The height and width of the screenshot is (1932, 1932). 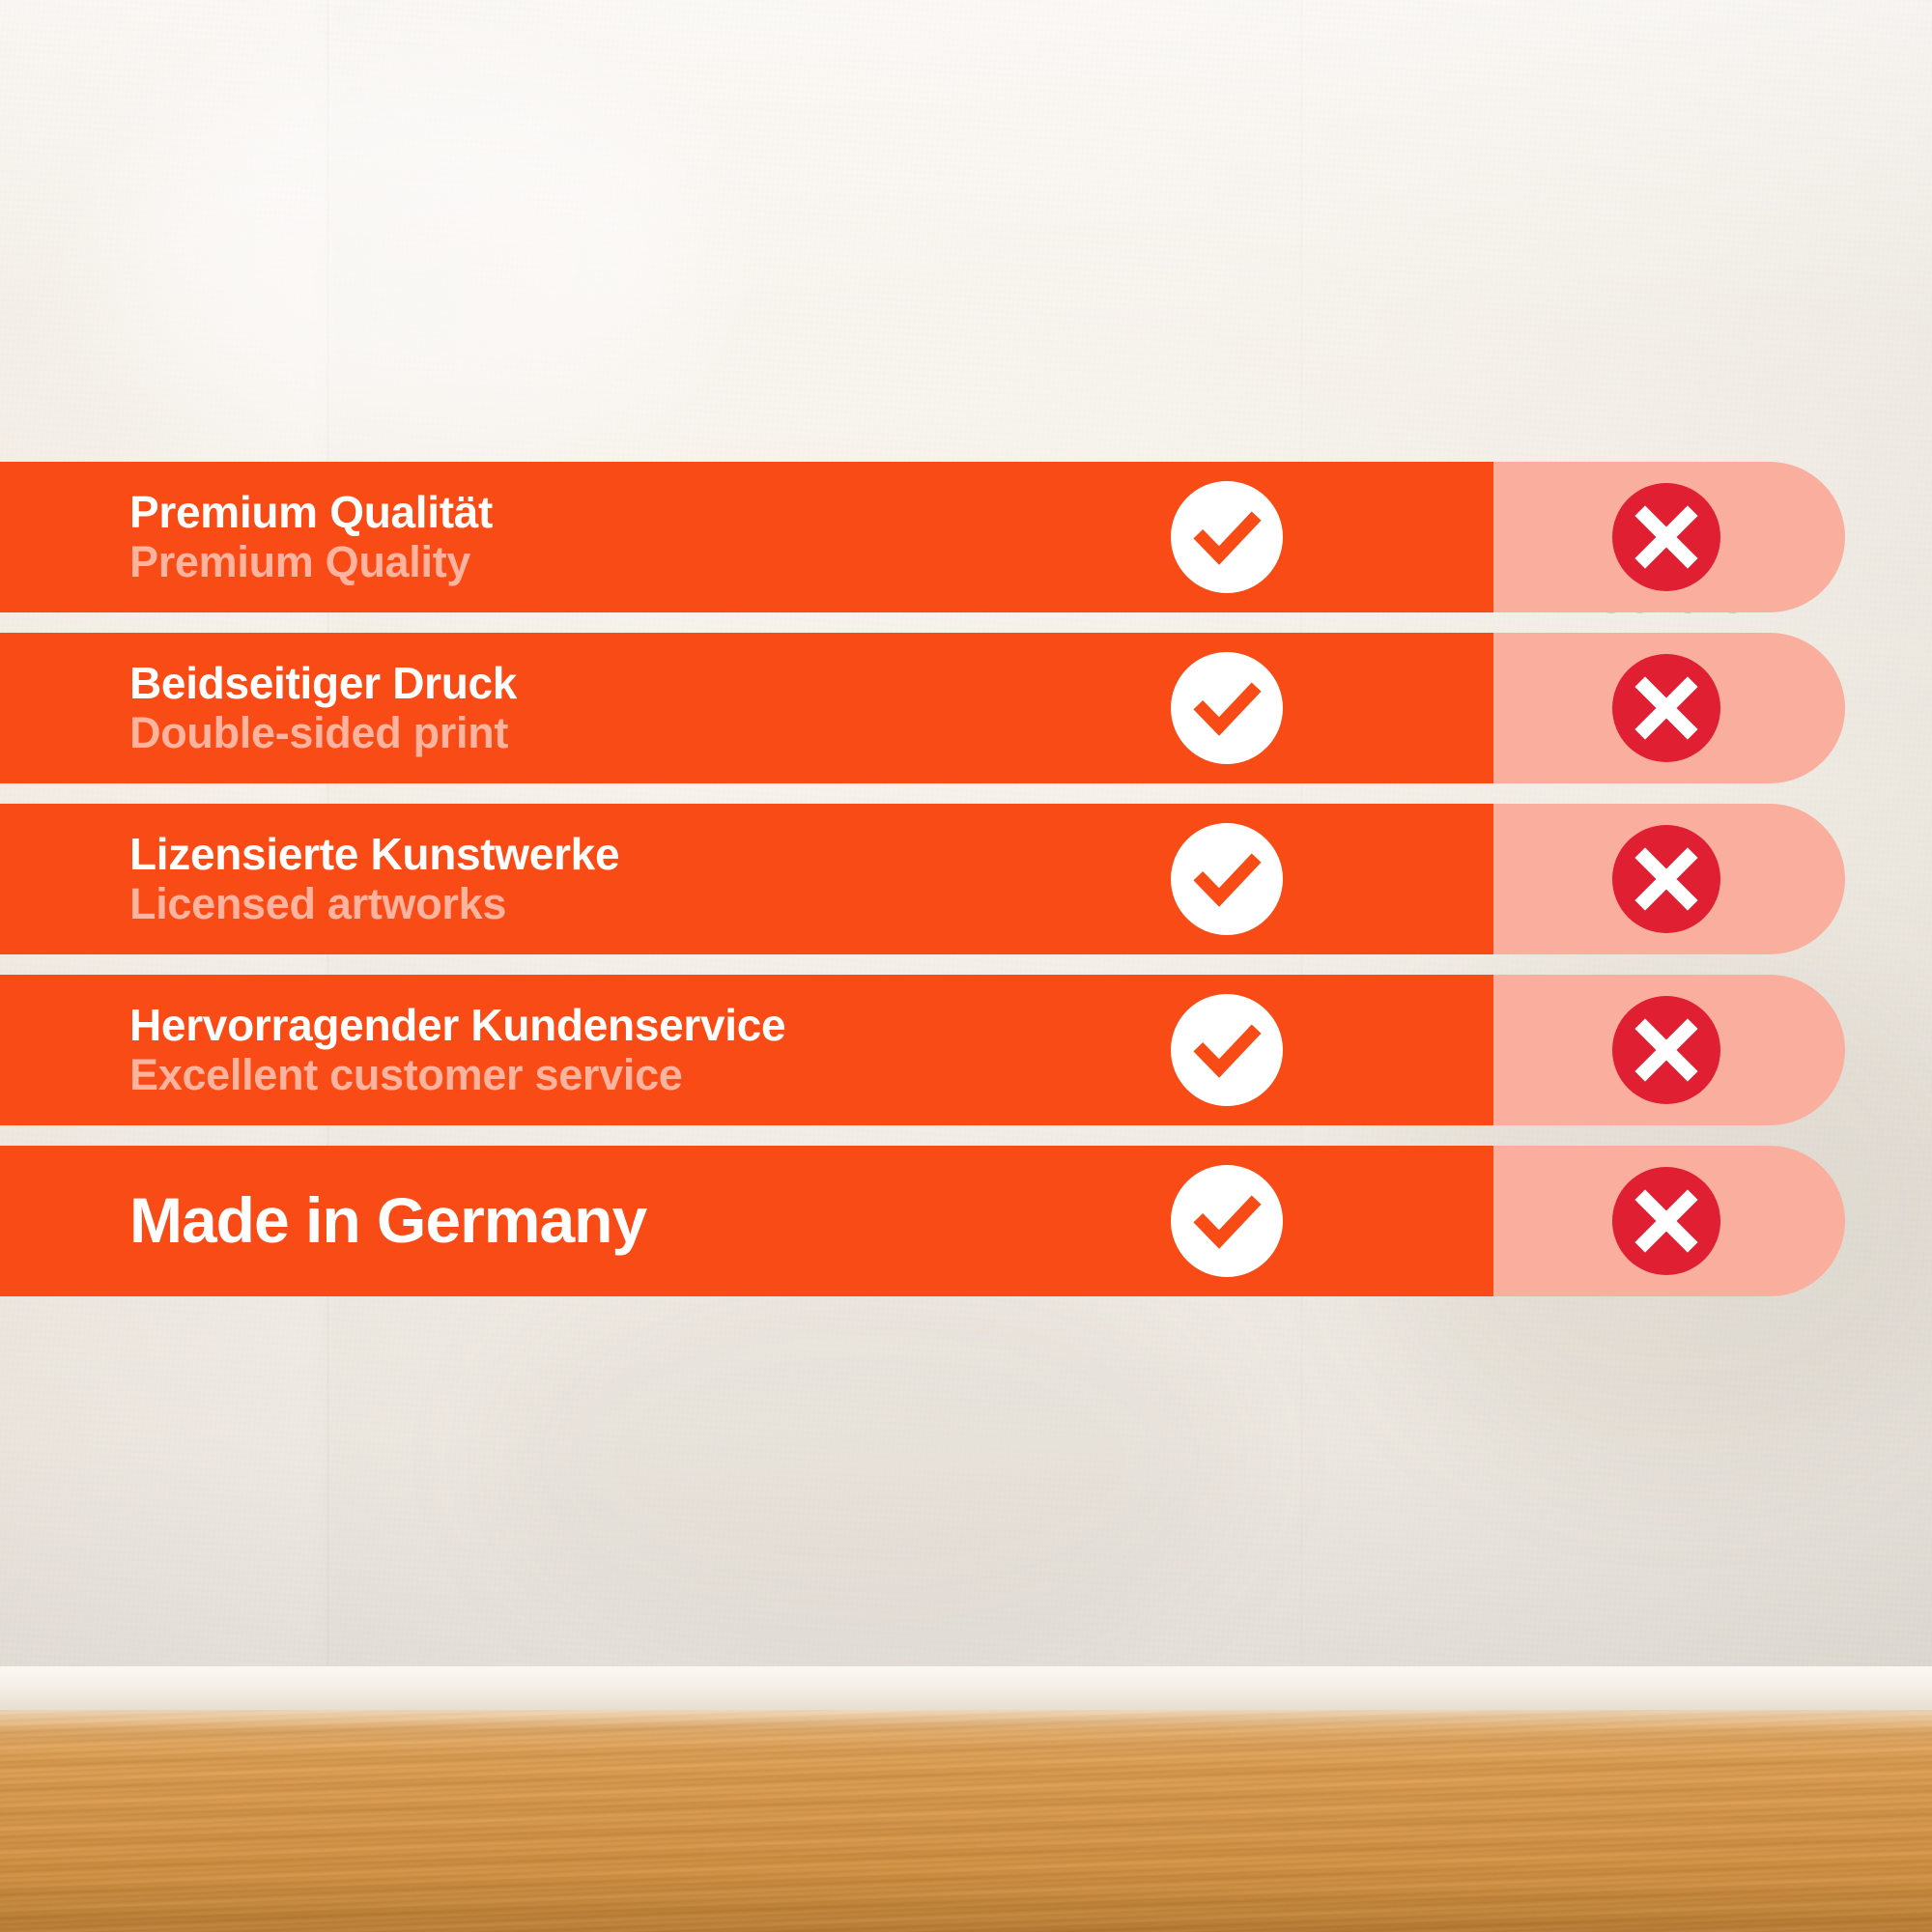 What do you see at coordinates (374, 854) in the screenshot?
I see `feature-label-de: Lizensierte Kunstwerke` at bounding box center [374, 854].